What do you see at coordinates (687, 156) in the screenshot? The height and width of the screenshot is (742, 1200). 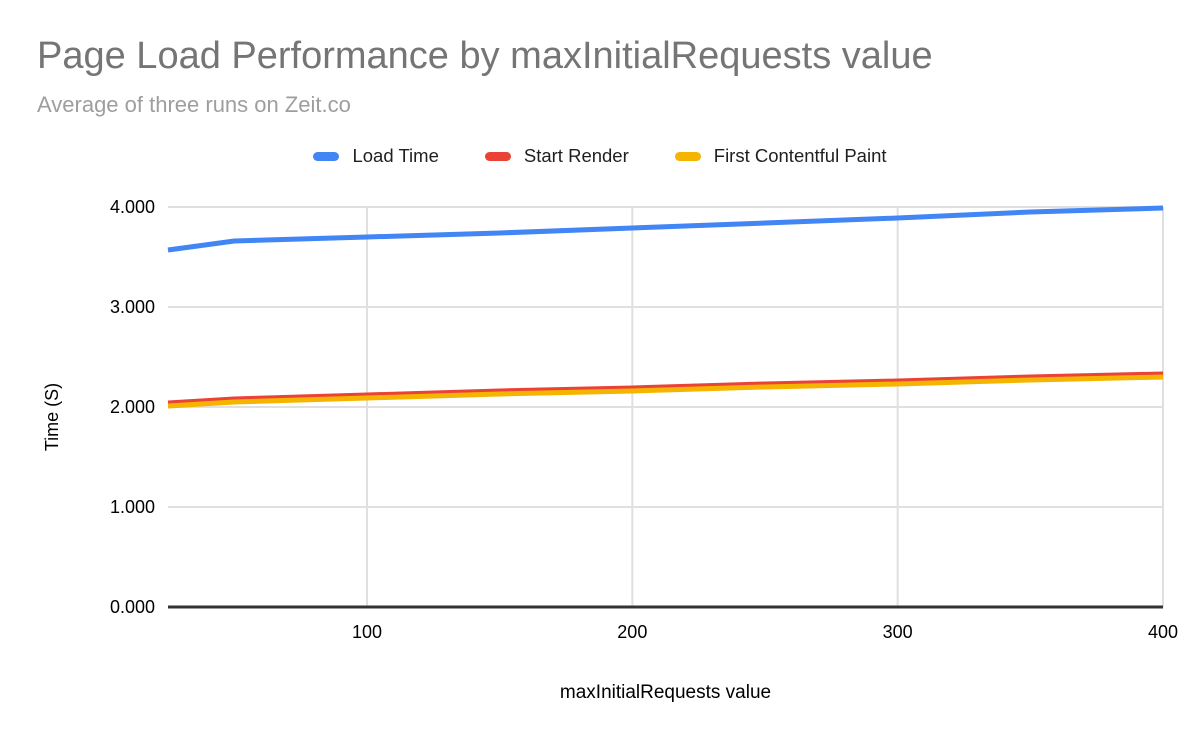 I see `first-contentful-paint-swatch-icon` at bounding box center [687, 156].